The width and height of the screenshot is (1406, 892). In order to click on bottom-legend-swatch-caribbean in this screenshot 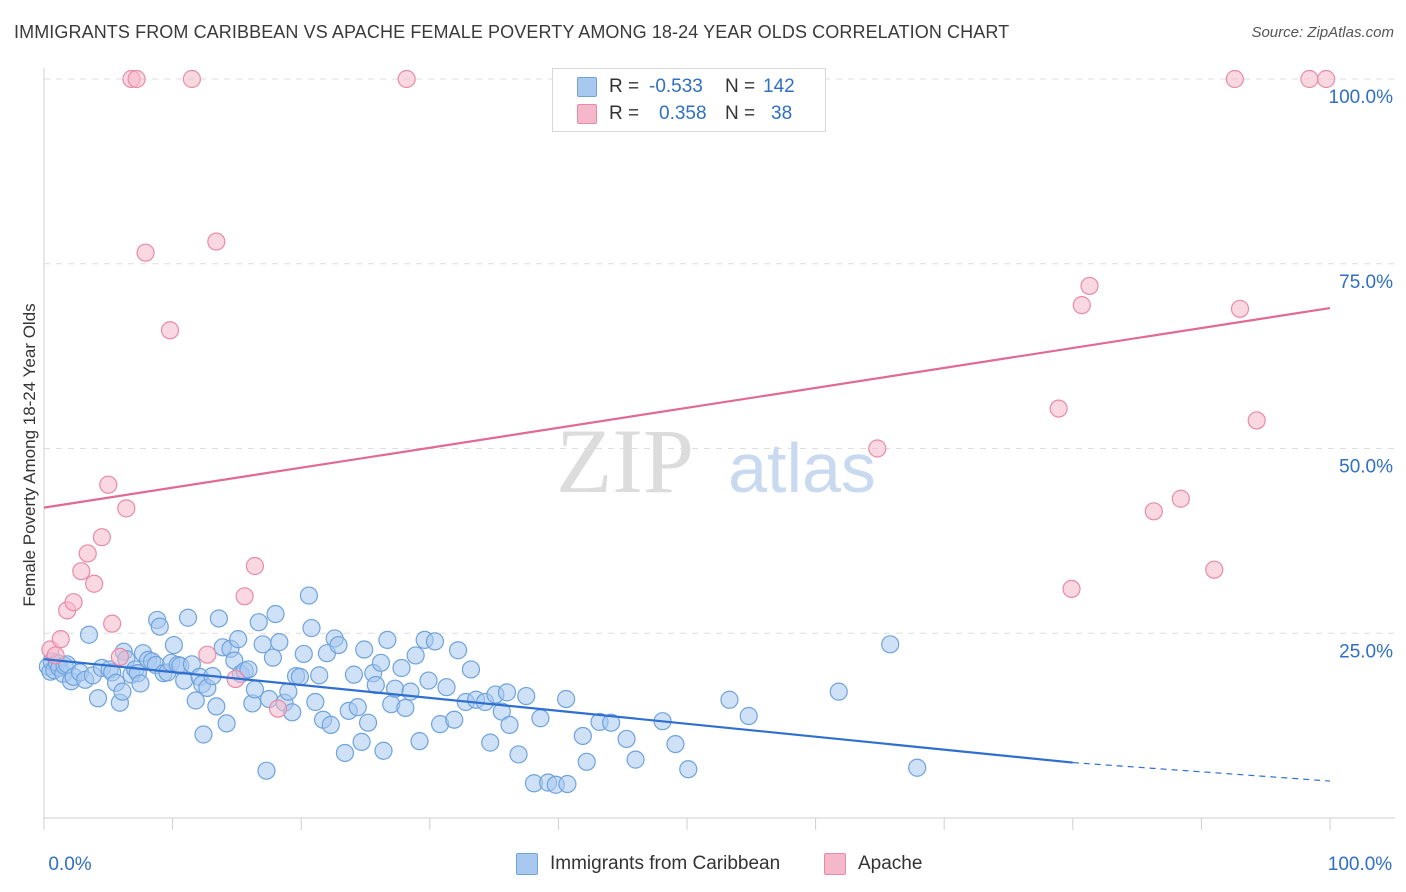, I will do `click(527, 864)`.